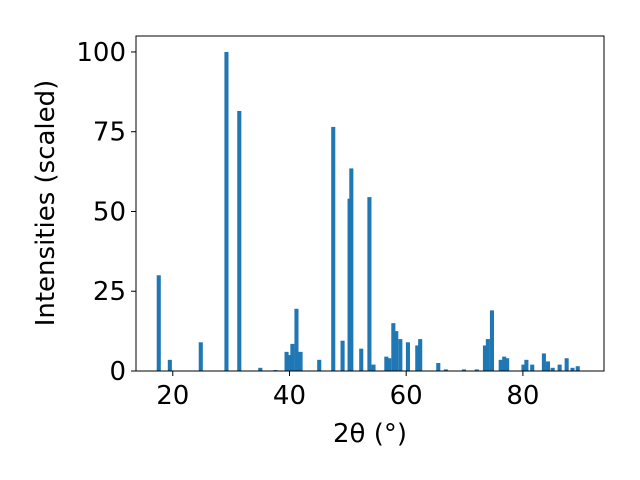 The width and height of the screenshot is (640, 480). What do you see at coordinates (370, 434) in the screenshot?
I see `x-axis-label: 2θ (°)` at bounding box center [370, 434].